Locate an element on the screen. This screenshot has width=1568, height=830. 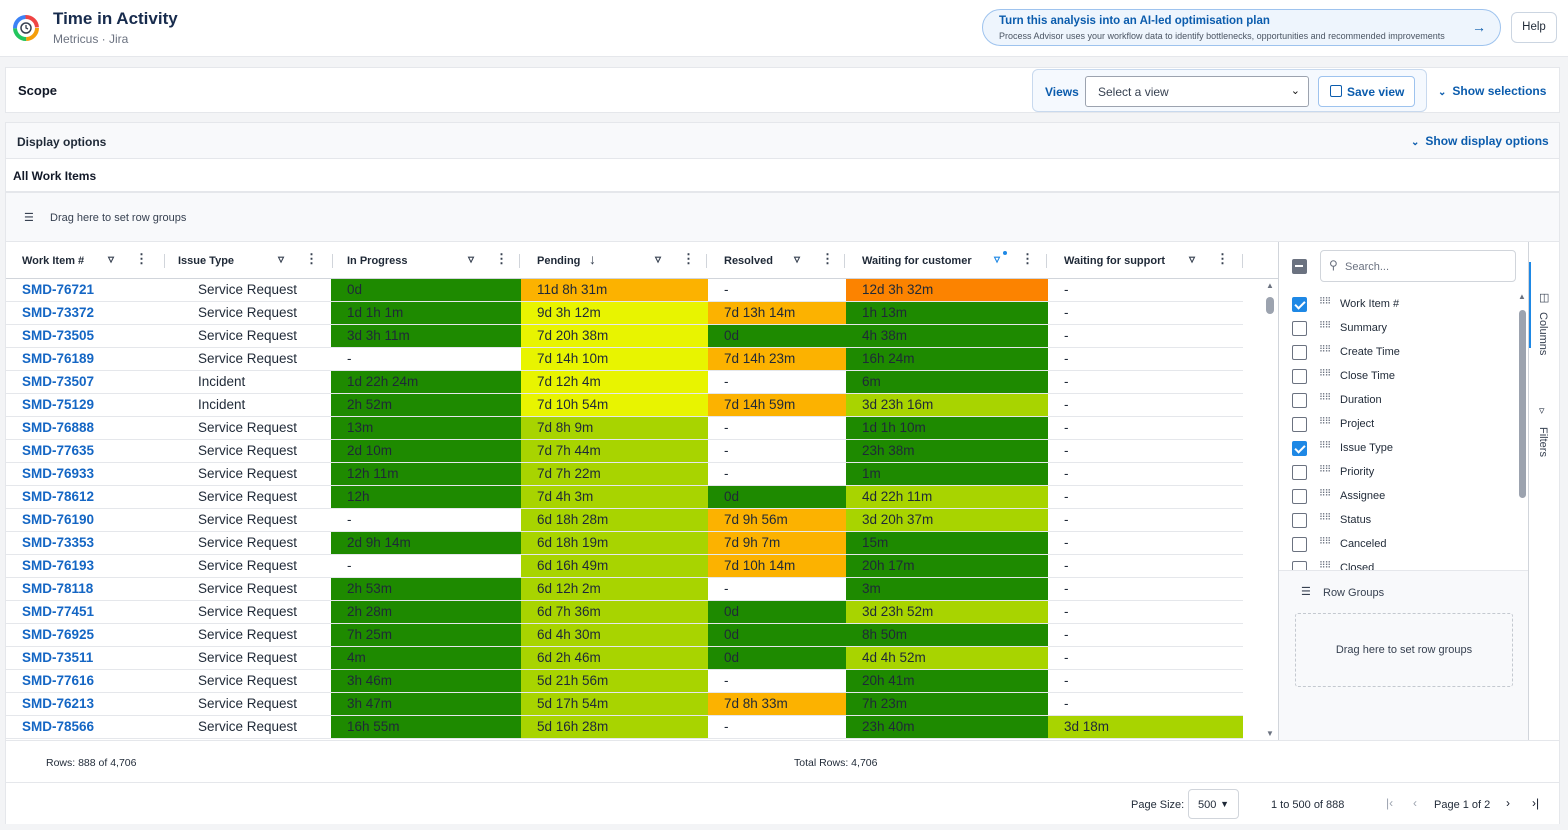
column-header-resolved: Resolved ▿ ⋮ is located at coordinates (784, 260).